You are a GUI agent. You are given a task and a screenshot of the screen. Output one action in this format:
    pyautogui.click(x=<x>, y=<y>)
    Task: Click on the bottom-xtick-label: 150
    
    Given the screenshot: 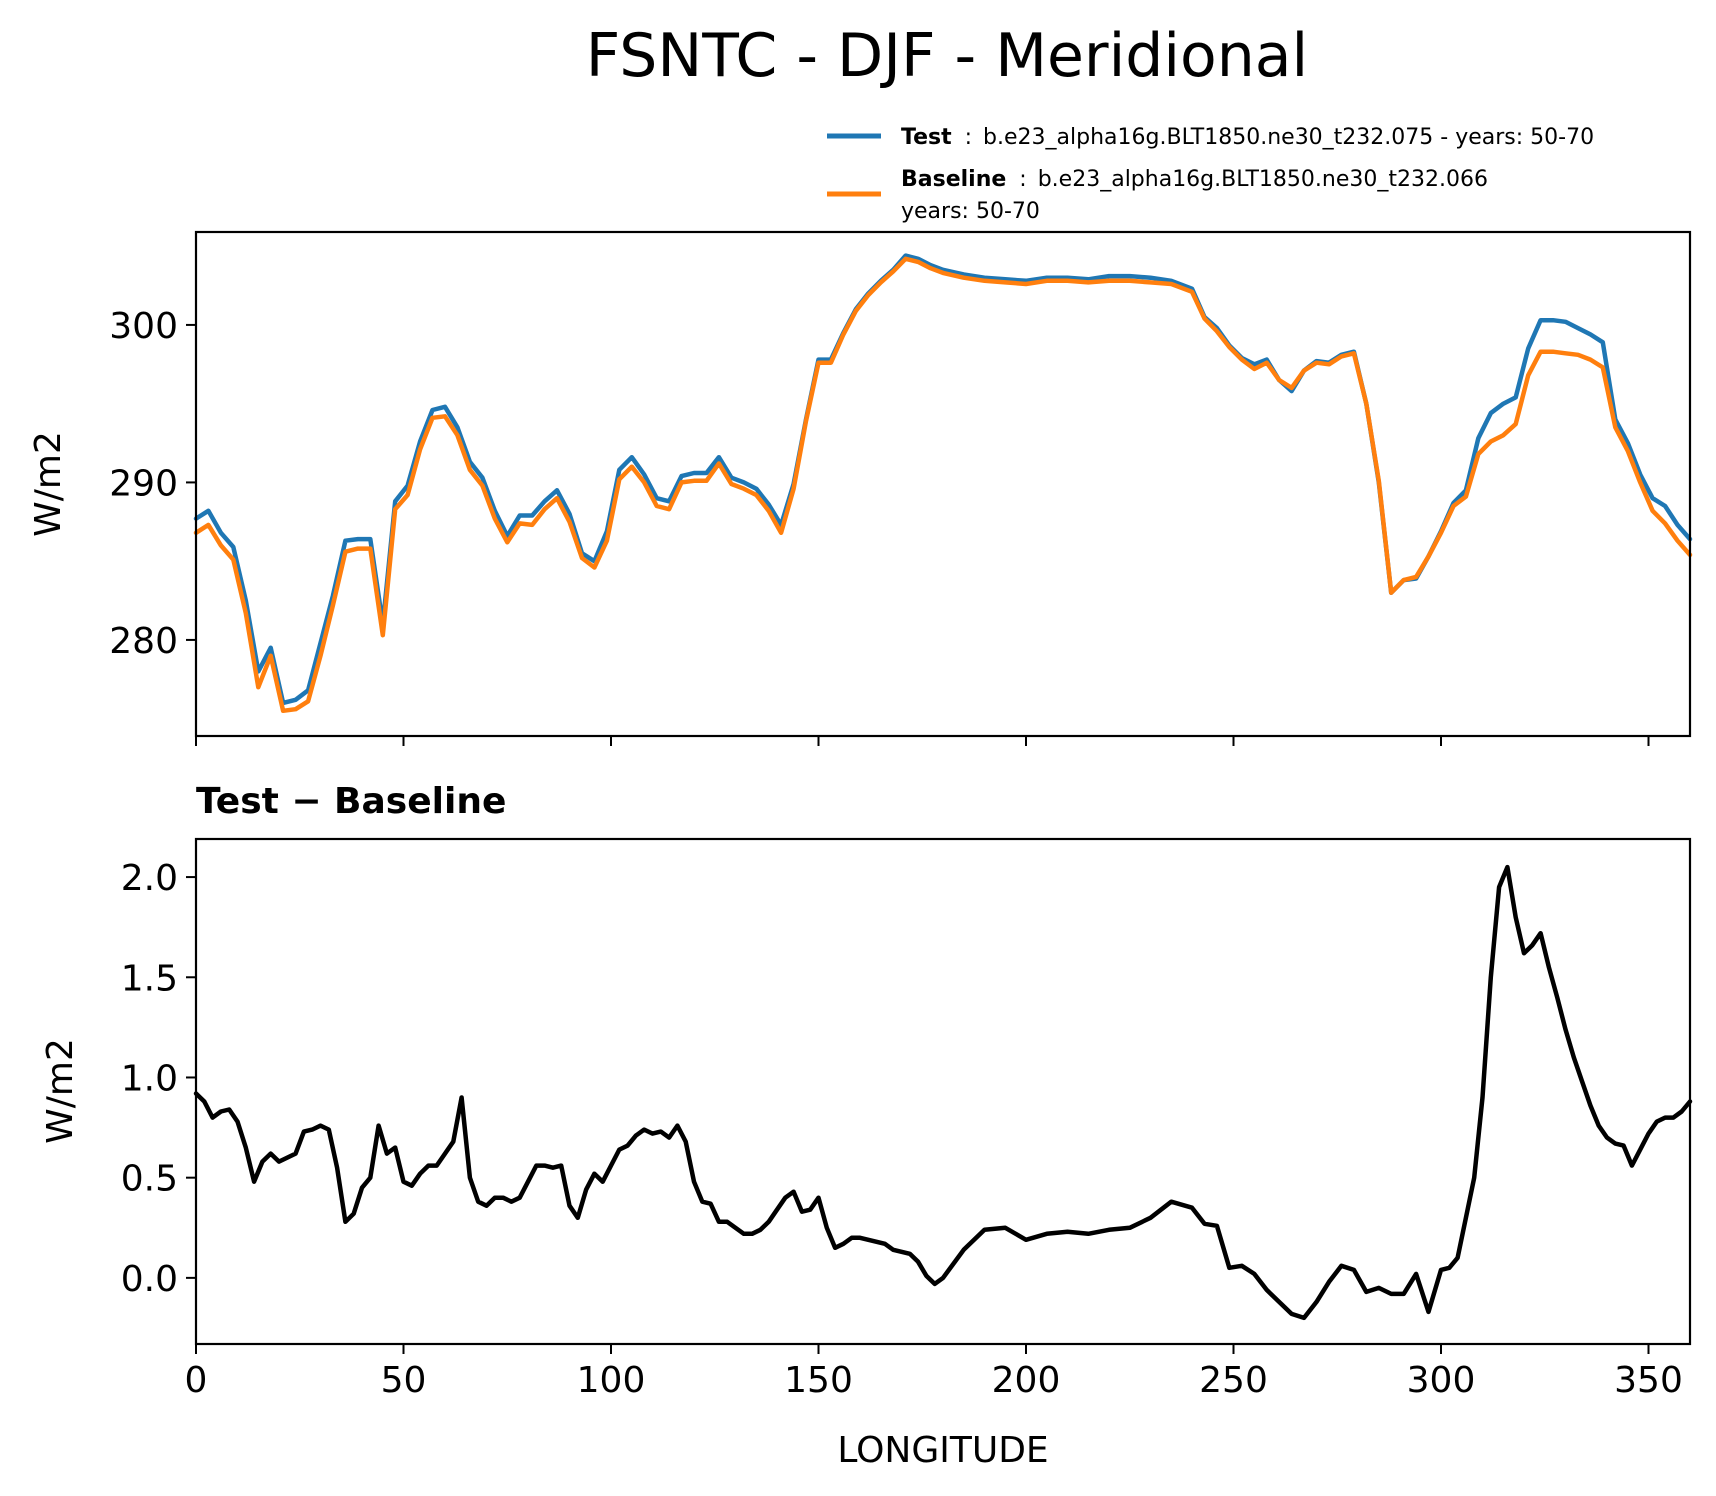 What is the action you would take?
    pyautogui.click(x=818, y=1380)
    